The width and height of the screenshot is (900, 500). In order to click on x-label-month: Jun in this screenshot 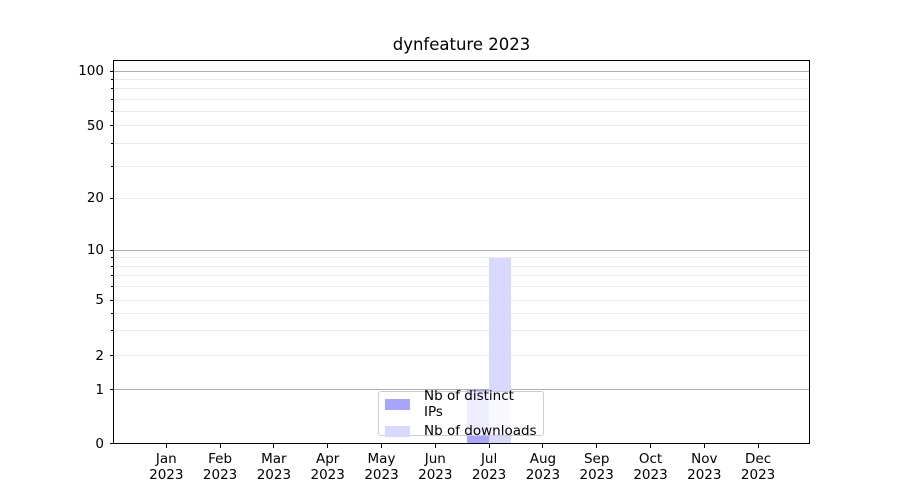, I will do `click(435, 459)`.